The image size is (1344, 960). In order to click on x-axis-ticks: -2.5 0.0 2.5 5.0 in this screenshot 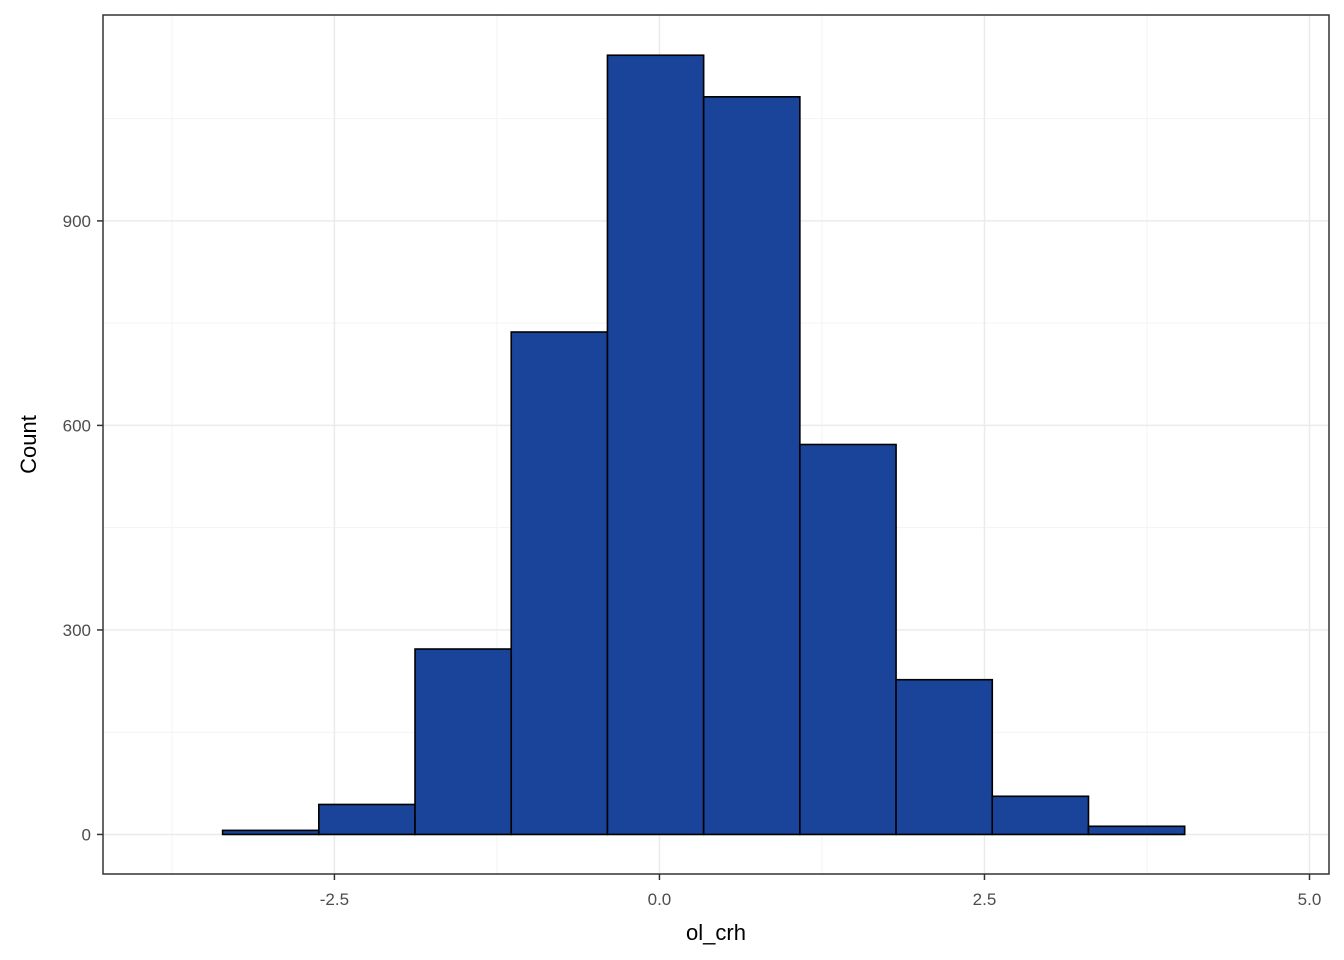, I will do `click(821, 891)`.